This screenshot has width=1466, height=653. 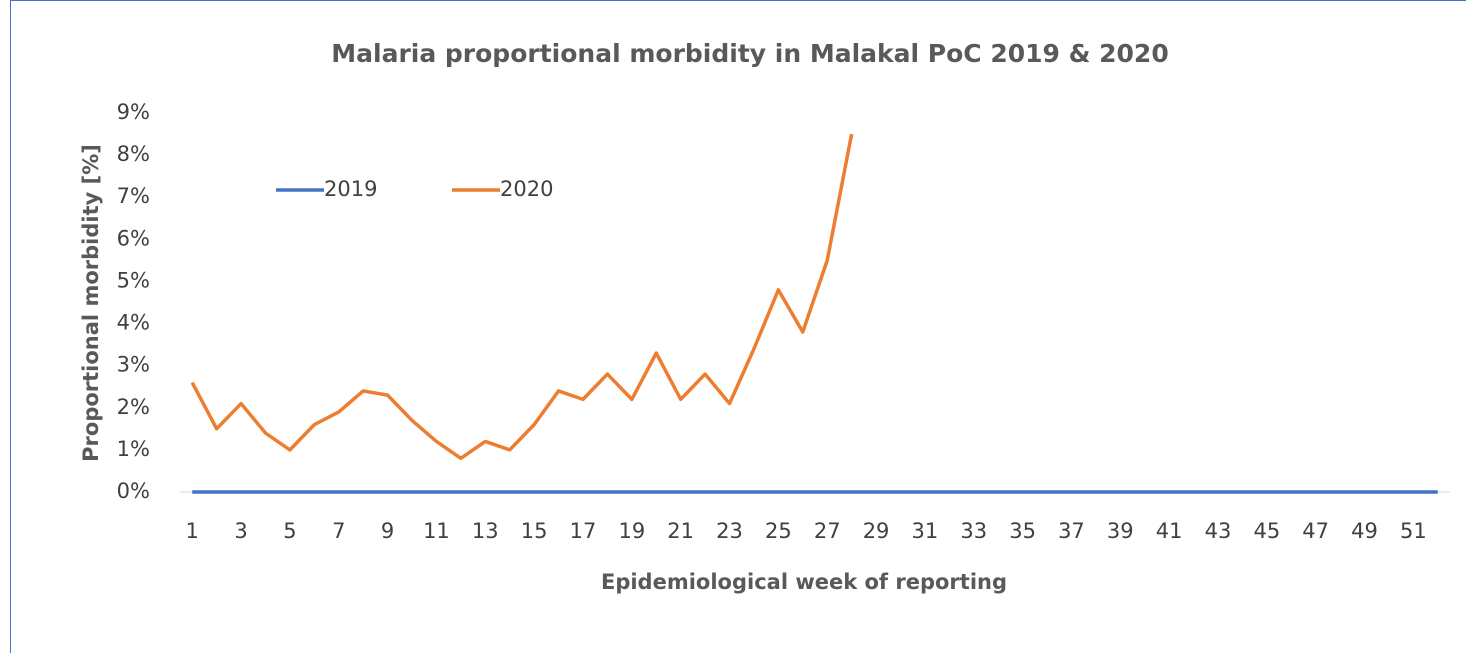 I want to click on x-tick-label: 27, so click(x=827, y=531).